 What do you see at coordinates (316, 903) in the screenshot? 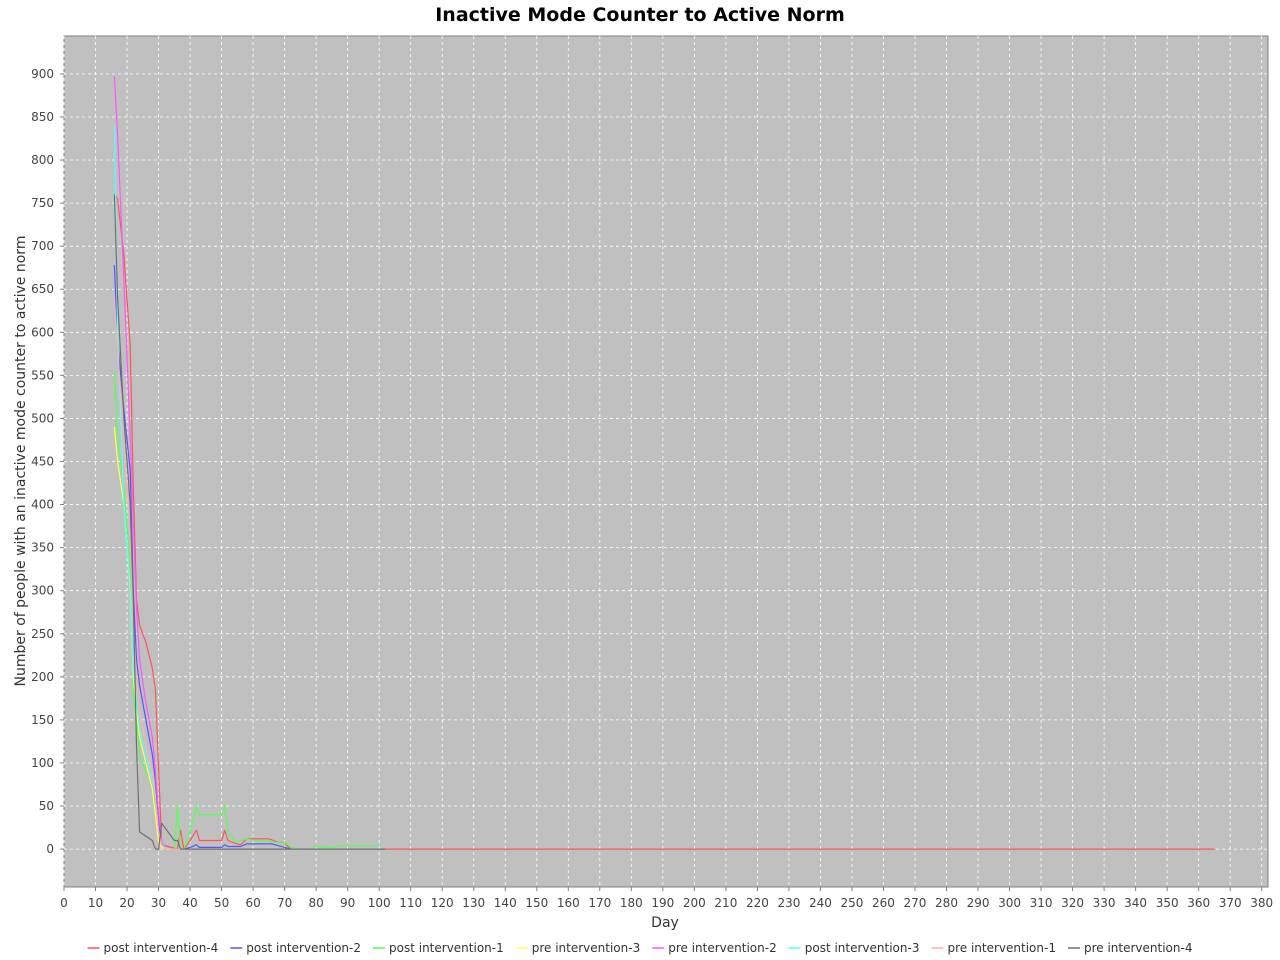
I see `x-tick-label: 80` at bounding box center [316, 903].